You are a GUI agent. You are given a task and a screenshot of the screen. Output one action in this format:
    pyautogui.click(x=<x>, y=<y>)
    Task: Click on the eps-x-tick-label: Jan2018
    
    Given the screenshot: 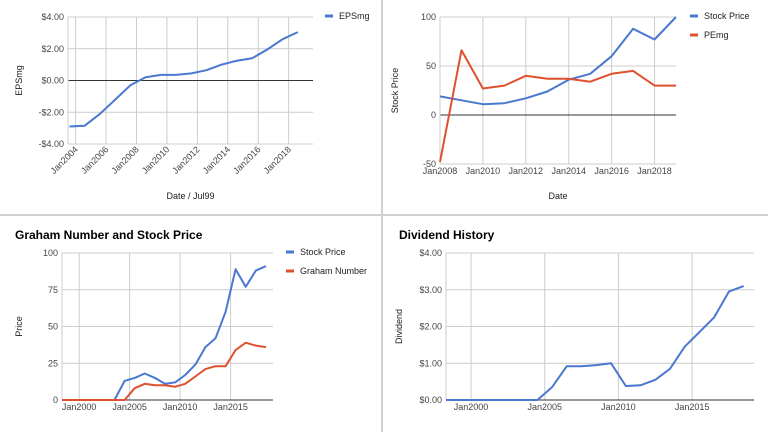 What is the action you would take?
    pyautogui.click(x=277, y=159)
    